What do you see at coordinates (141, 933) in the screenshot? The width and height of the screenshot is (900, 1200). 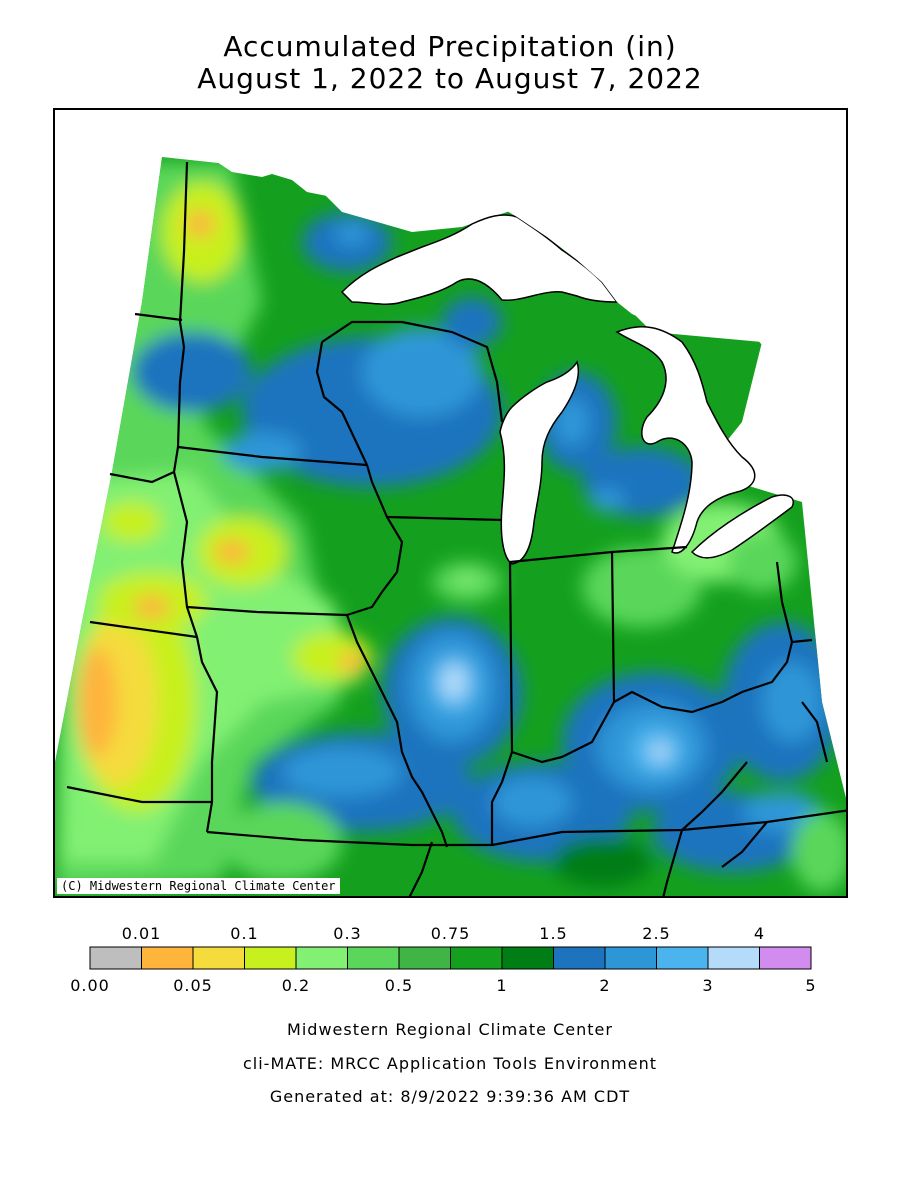 I see `legend-tick-label: 0.01` at bounding box center [141, 933].